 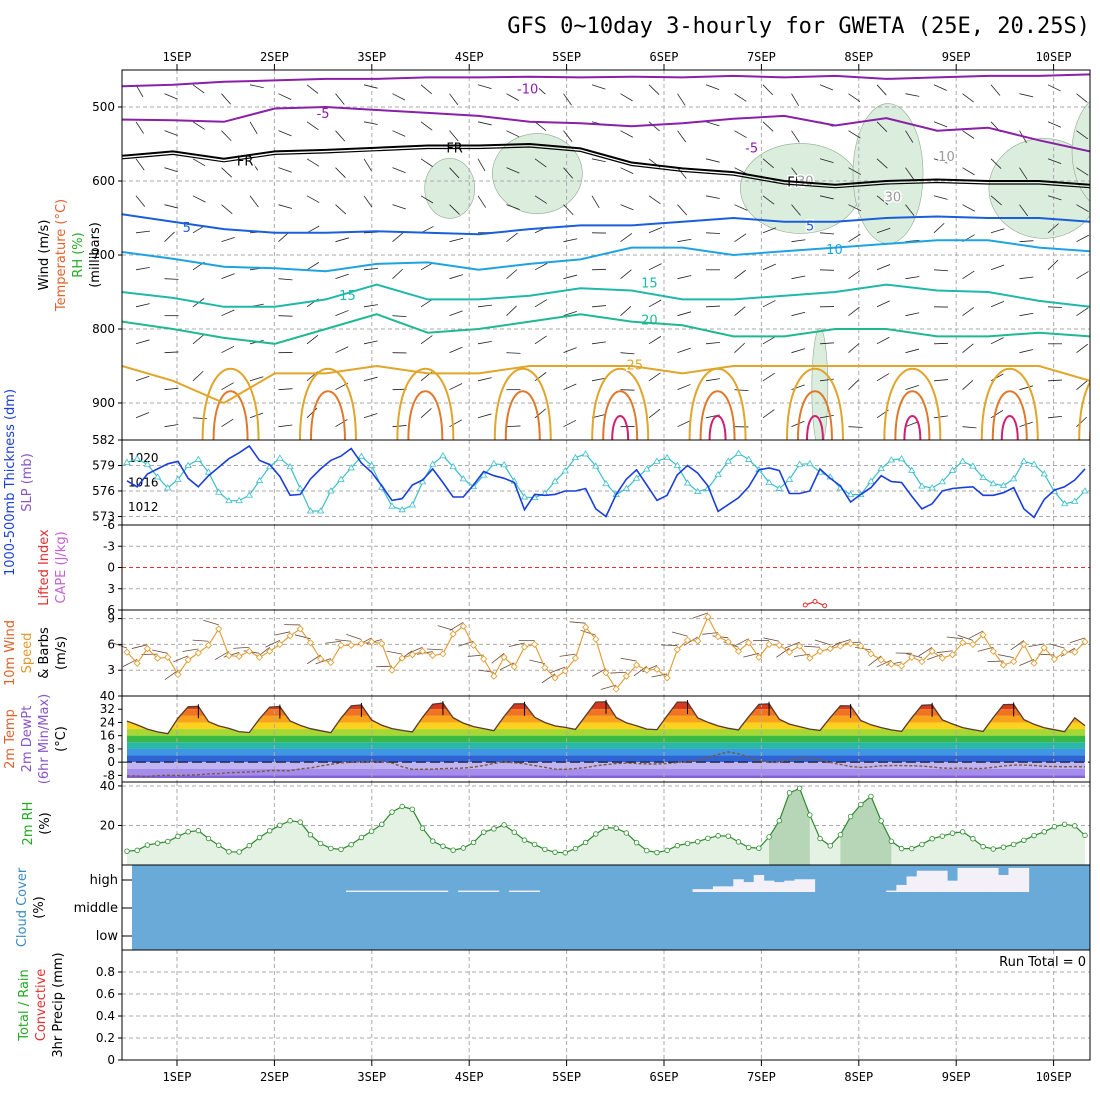 I want to click on date-label-bottom: 3SEP, so click(x=371, y=1077).